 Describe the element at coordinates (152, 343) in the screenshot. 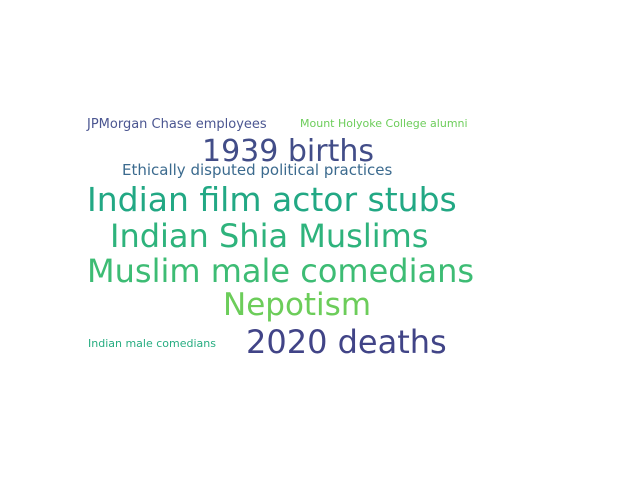

I see `word-indian-male-comedians: Indian male comedians` at that location.